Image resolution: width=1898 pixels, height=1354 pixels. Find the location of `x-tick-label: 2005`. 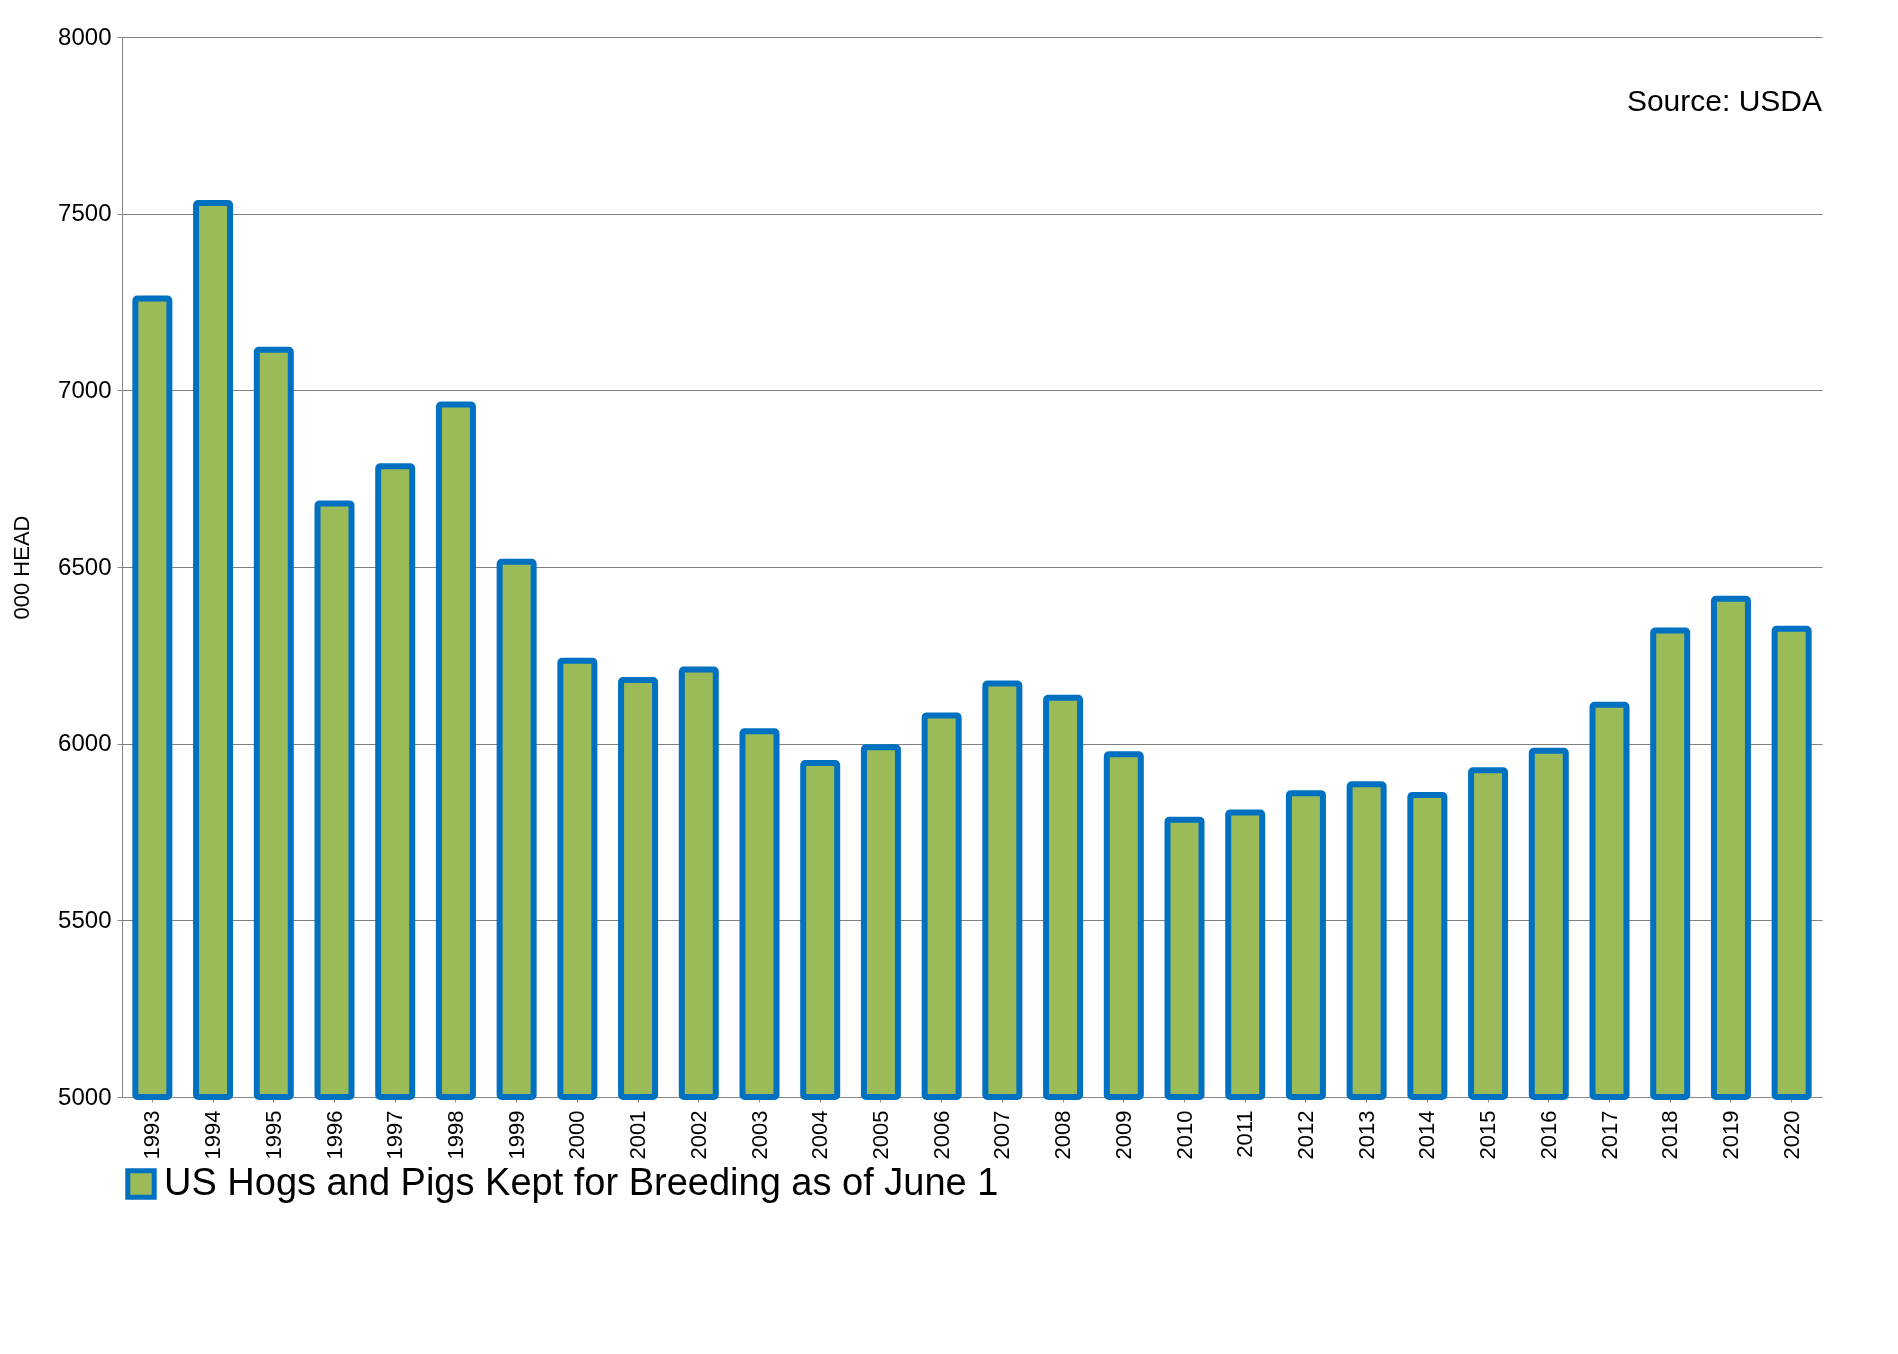

x-tick-label: 2005 is located at coordinates (880, 1135).